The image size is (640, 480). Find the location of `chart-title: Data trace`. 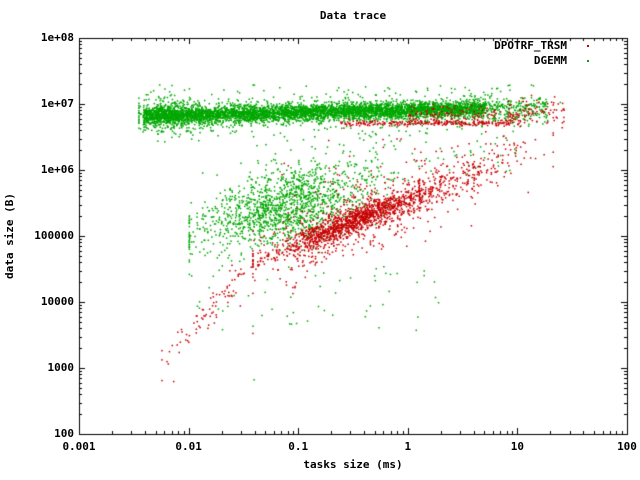

chart-title: Data trace is located at coordinates (353, 15).